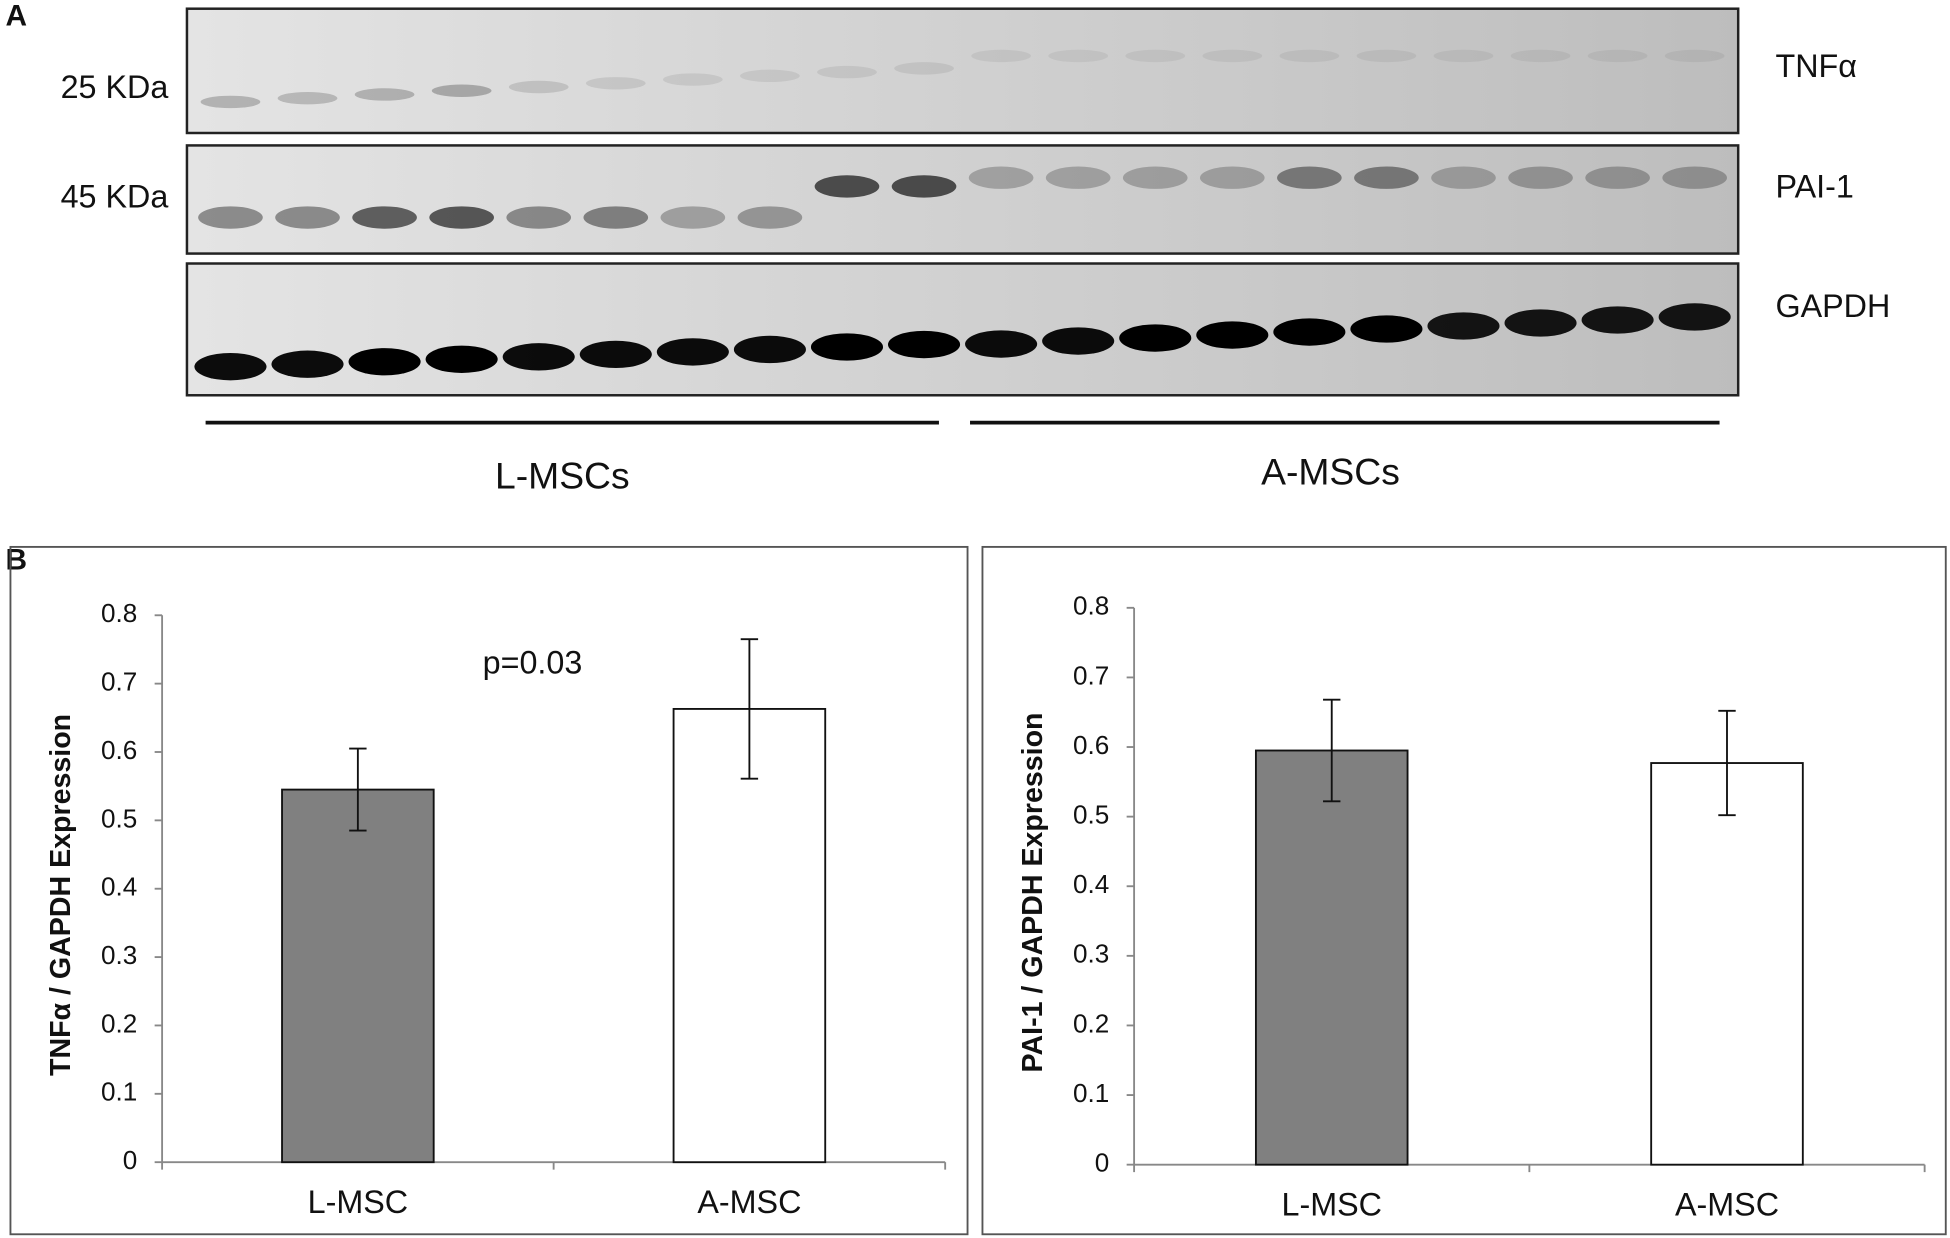 The width and height of the screenshot is (1950, 1238). Describe the element at coordinates (119, 613) in the screenshot. I see `y-tick-label: 0.8` at that location.